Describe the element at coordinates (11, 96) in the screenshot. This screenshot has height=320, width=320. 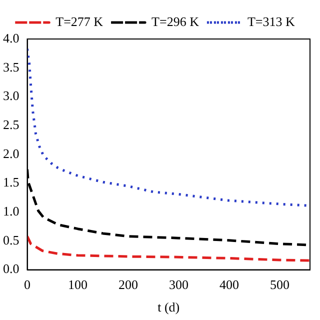
I see `y-tick-label: 3.0` at that location.